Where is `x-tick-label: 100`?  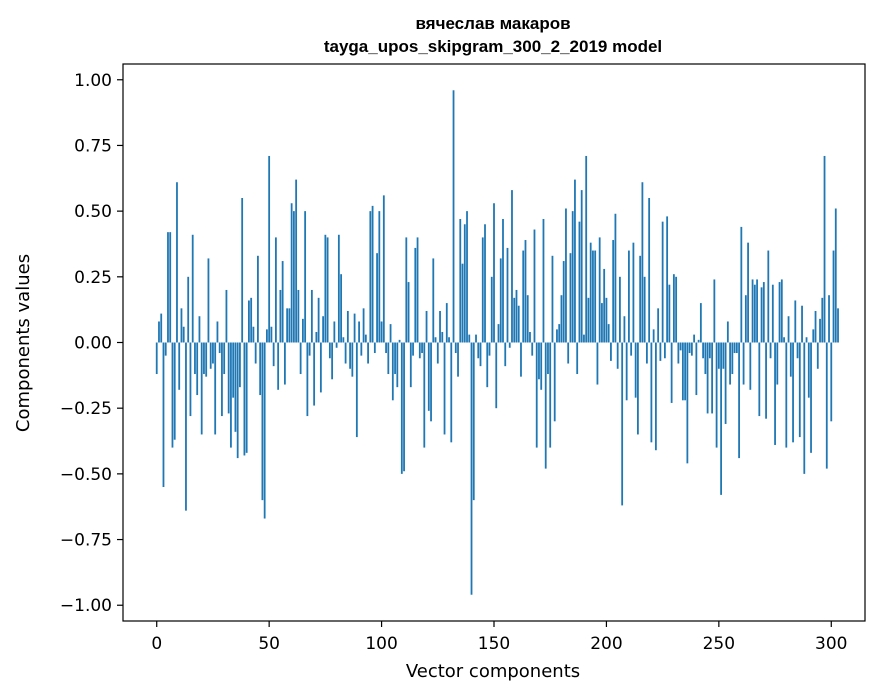 x-tick-label: 100 is located at coordinates (381, 644).